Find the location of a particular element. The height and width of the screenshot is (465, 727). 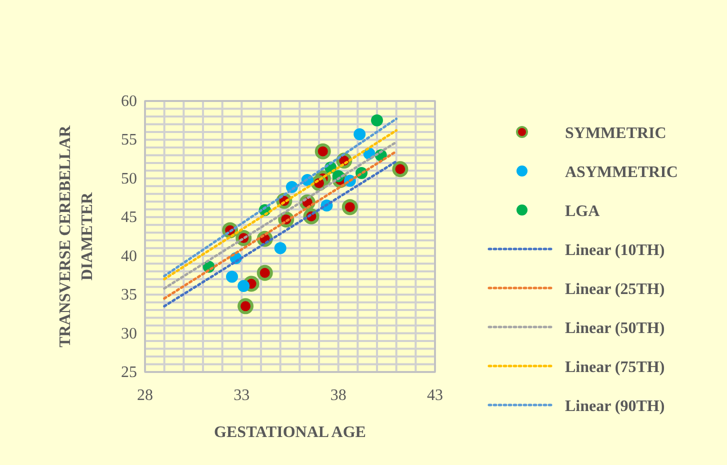

y-tick-label: 60 is located at coordinates (129, 101).